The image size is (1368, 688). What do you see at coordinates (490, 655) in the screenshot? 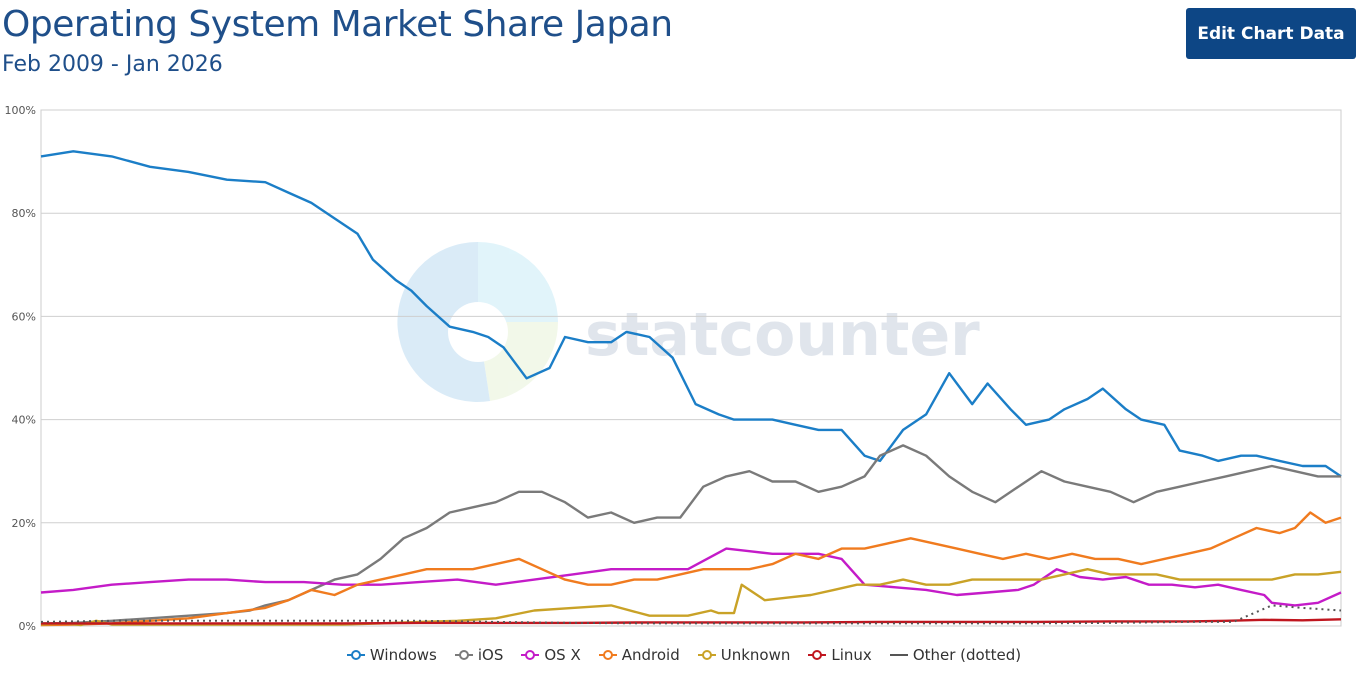
I see `legend-label: iOS` at bounding box center [490, 655].